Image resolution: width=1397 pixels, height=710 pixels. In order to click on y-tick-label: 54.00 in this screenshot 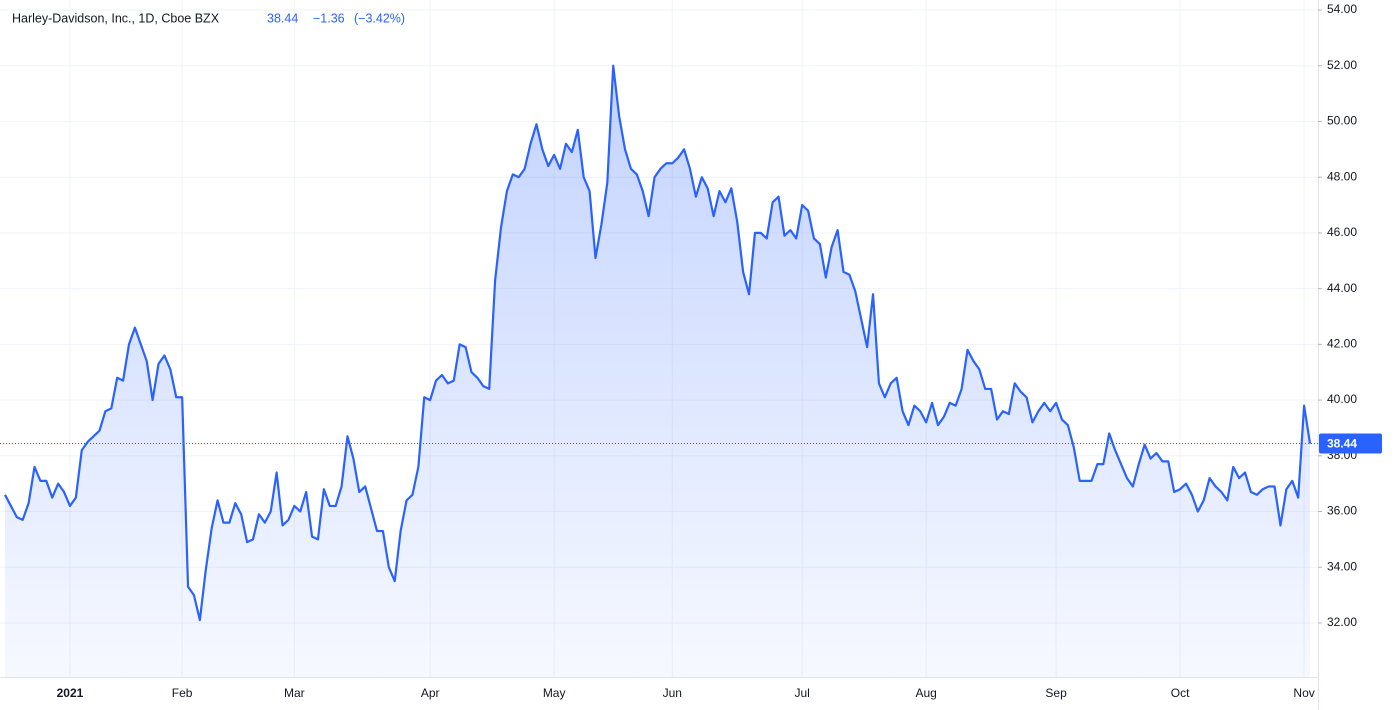, I will do `click(1342, 9)`.